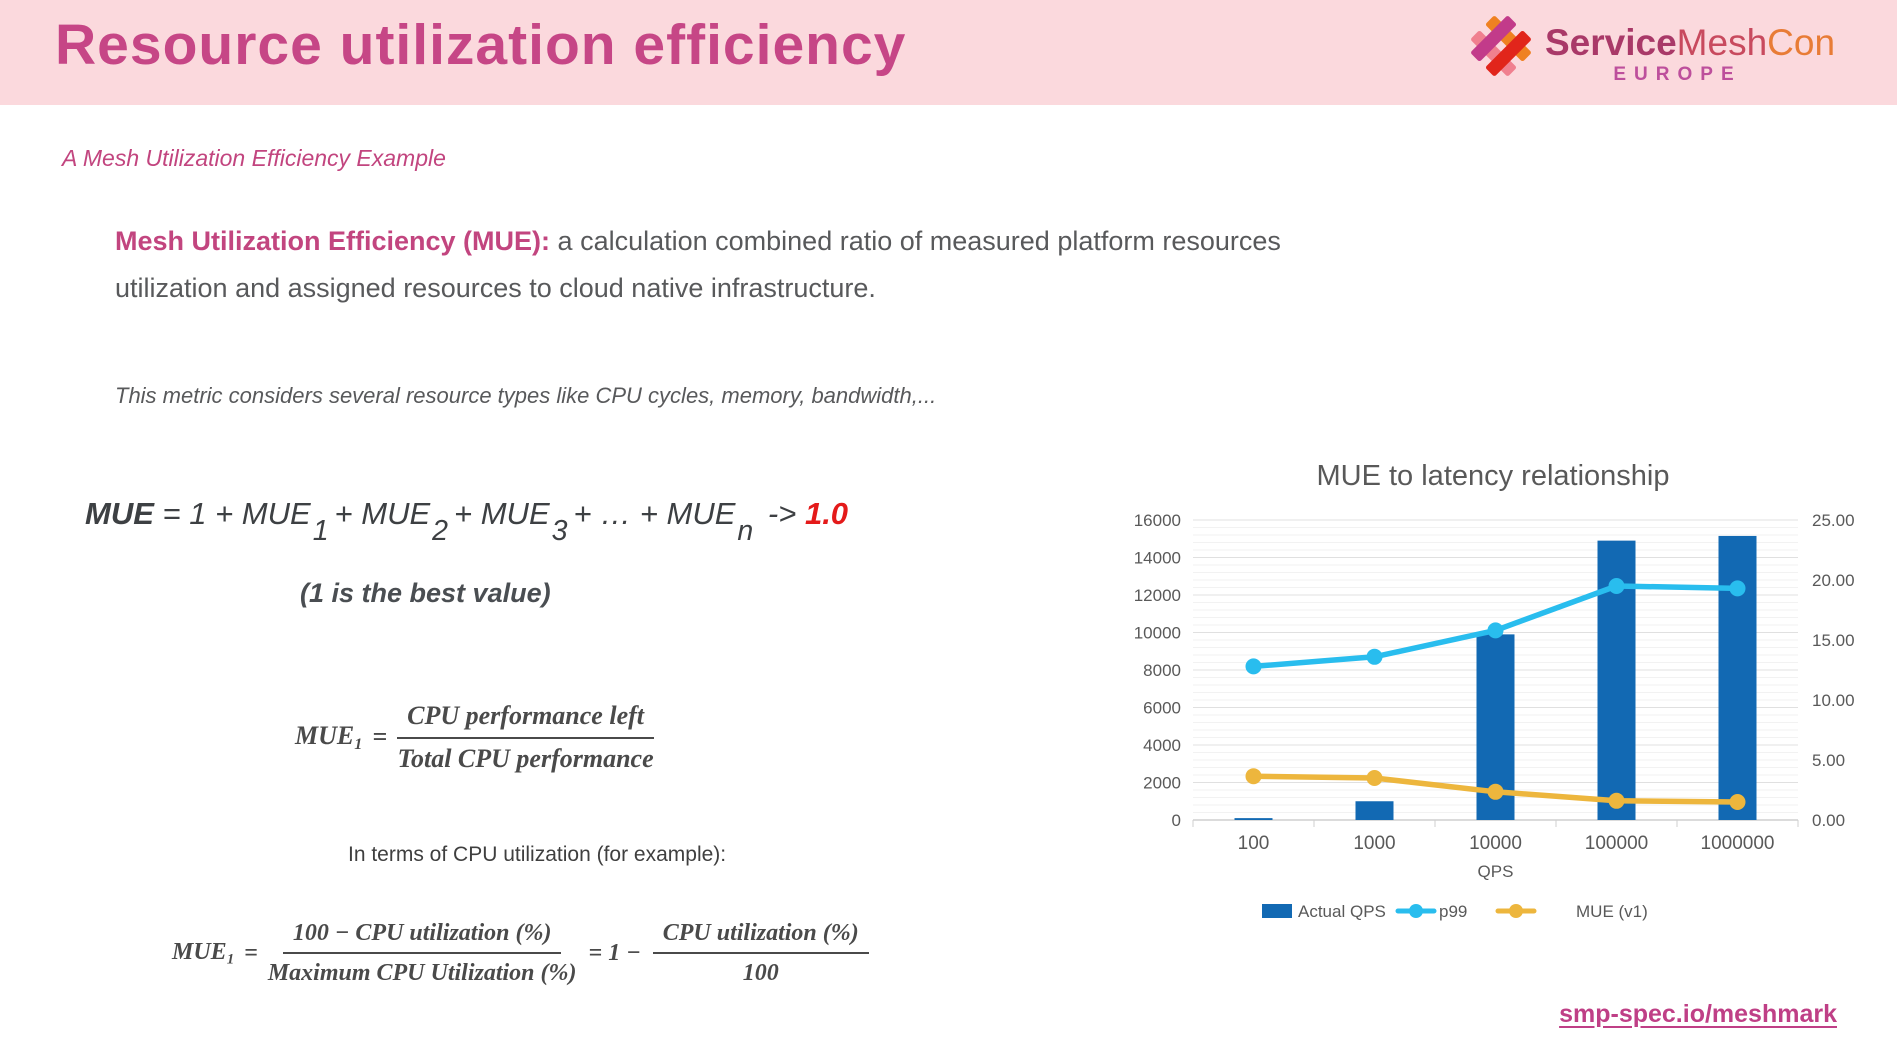 This screenshot has width=1897, height=1050. What do you see at coordinates (232, 513) in the screenshot?
I see `formula-eq: = 1 + MUE` at bounding box center [232, 513].